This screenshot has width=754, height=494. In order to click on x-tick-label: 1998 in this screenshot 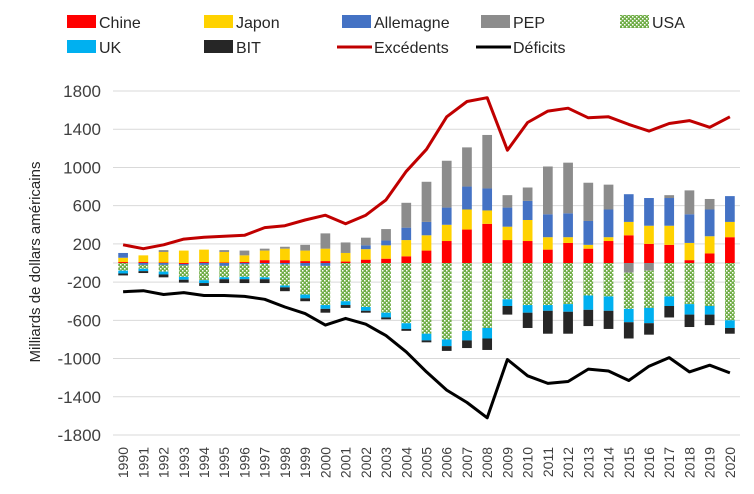, I will do `click(285, 462)`.